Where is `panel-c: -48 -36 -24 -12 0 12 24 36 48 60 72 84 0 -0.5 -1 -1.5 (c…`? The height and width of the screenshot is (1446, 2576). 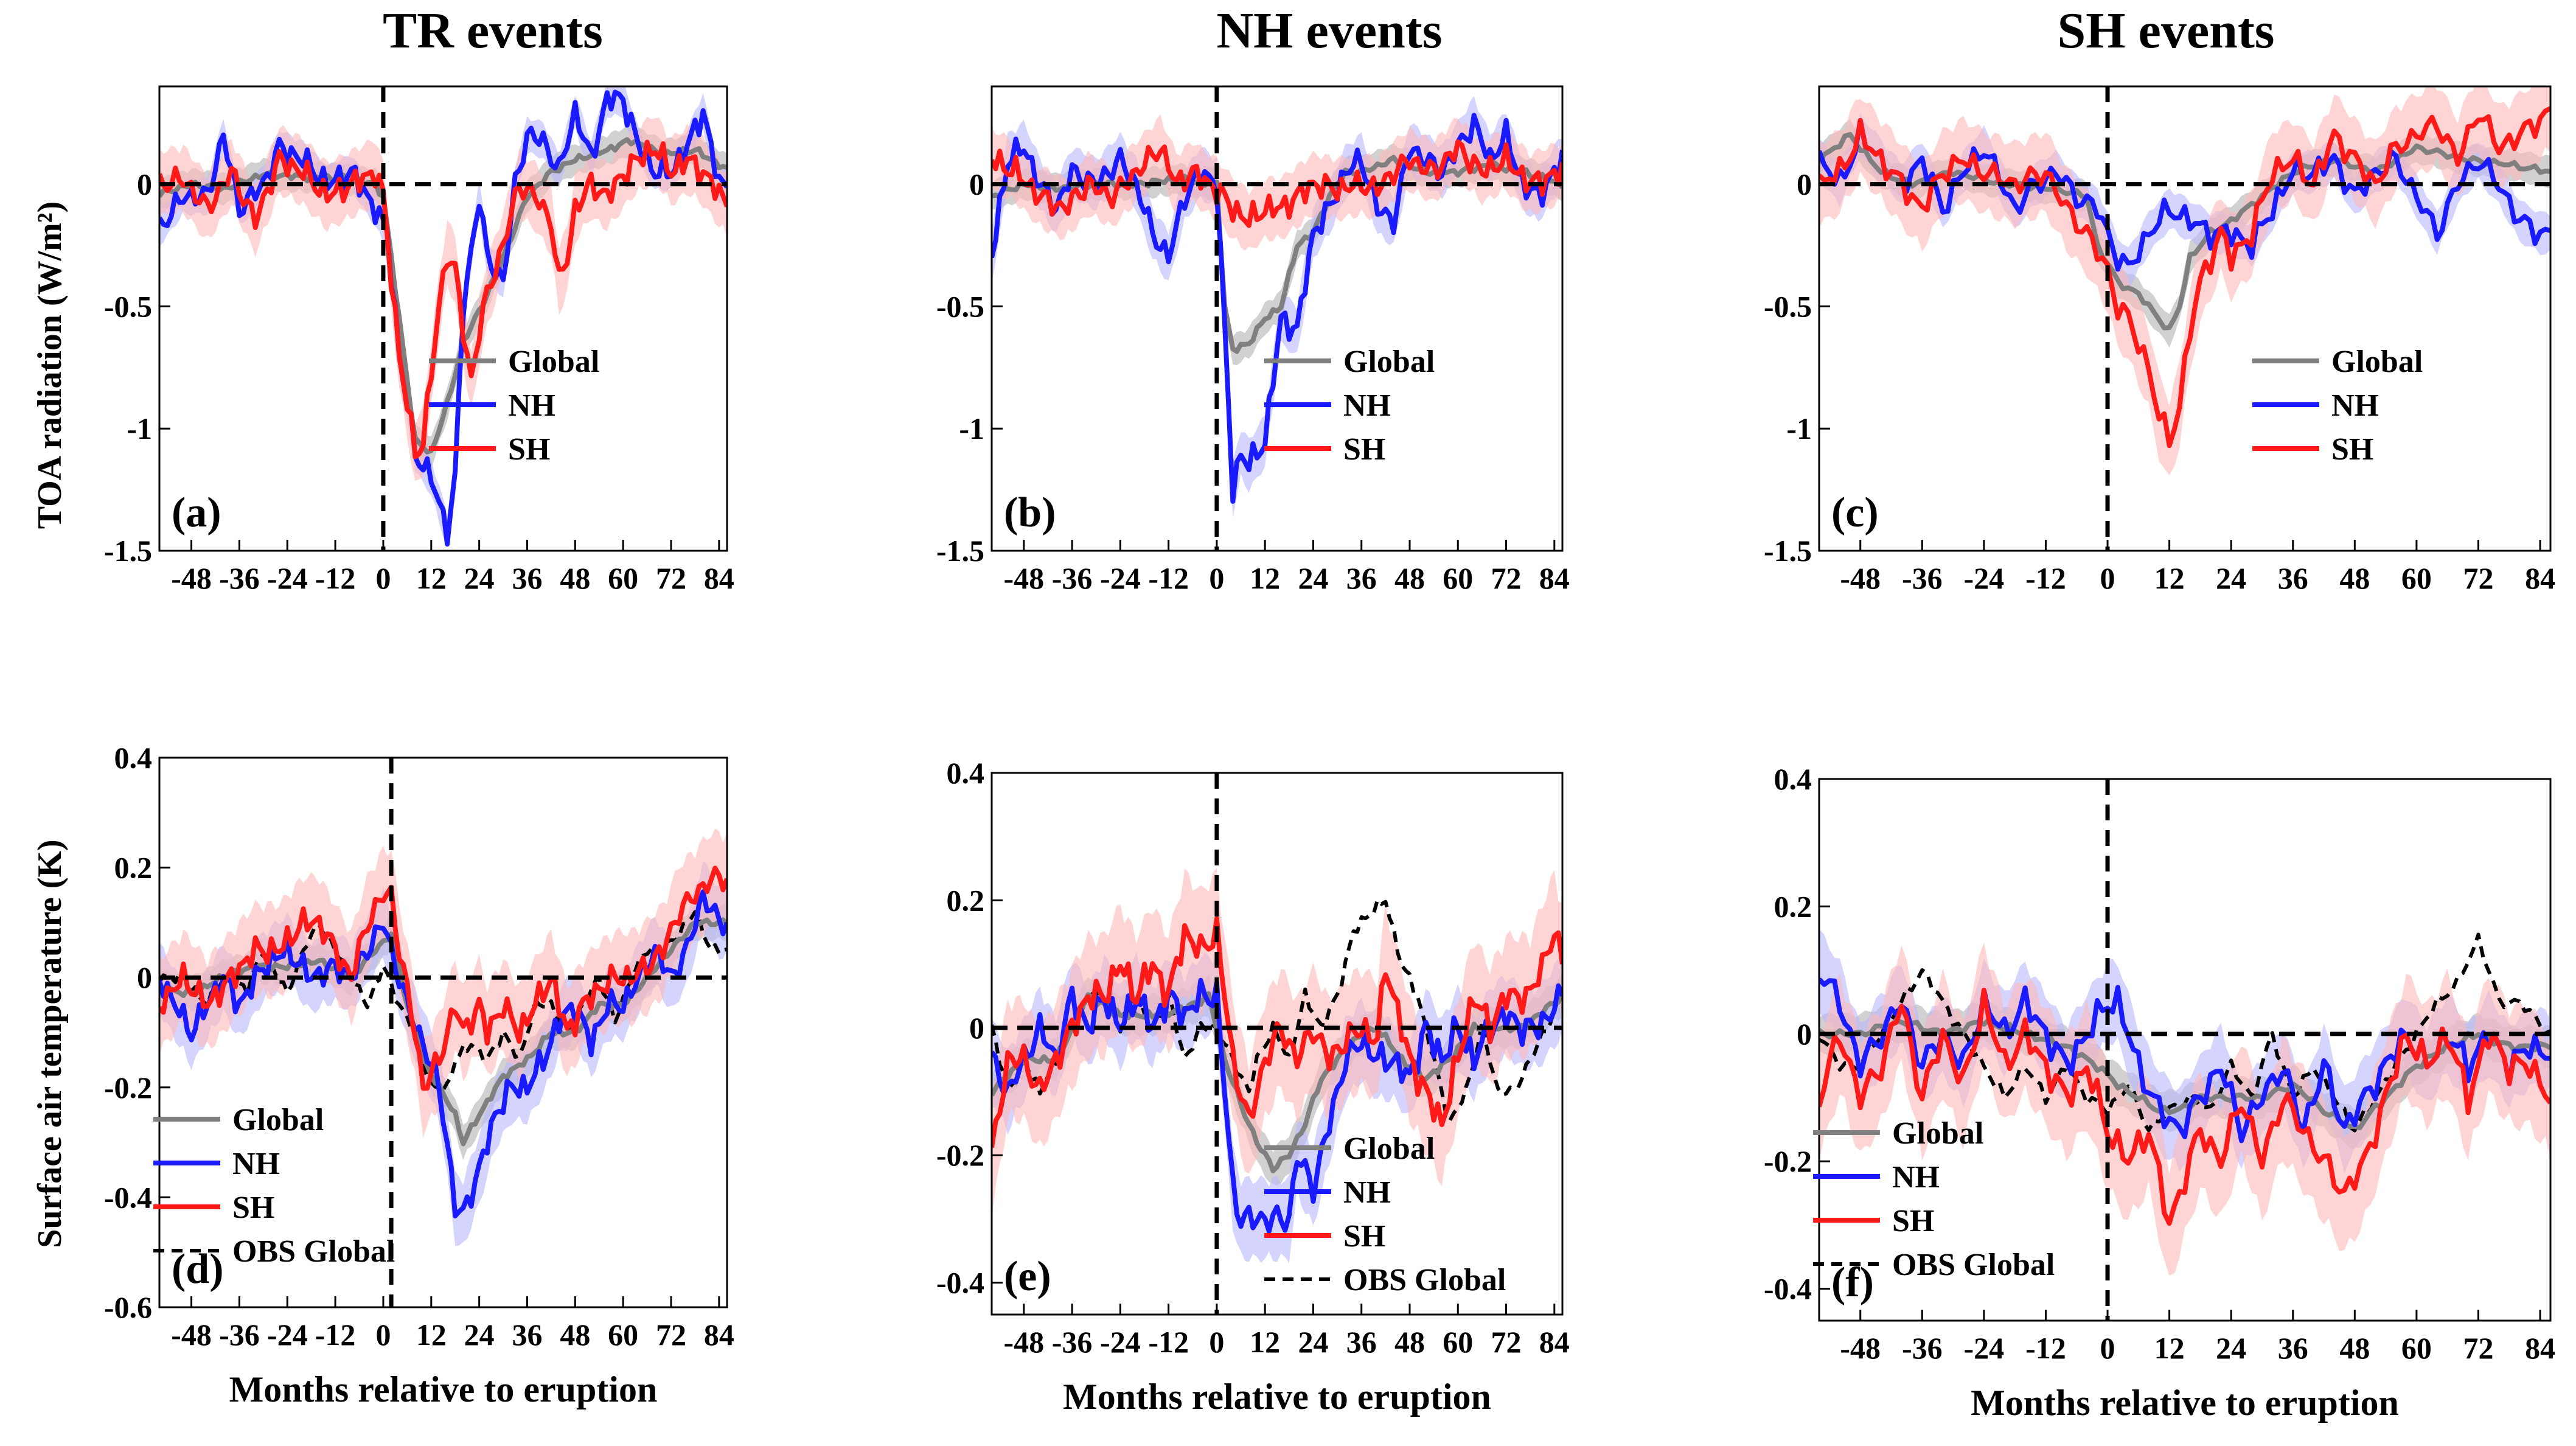
panel-c: -48 -36 -24 -12 0 12 24 36 48 60 72 84 0 -0.5 -1 -1.5 (c… is located at coordinates (2159, 340).